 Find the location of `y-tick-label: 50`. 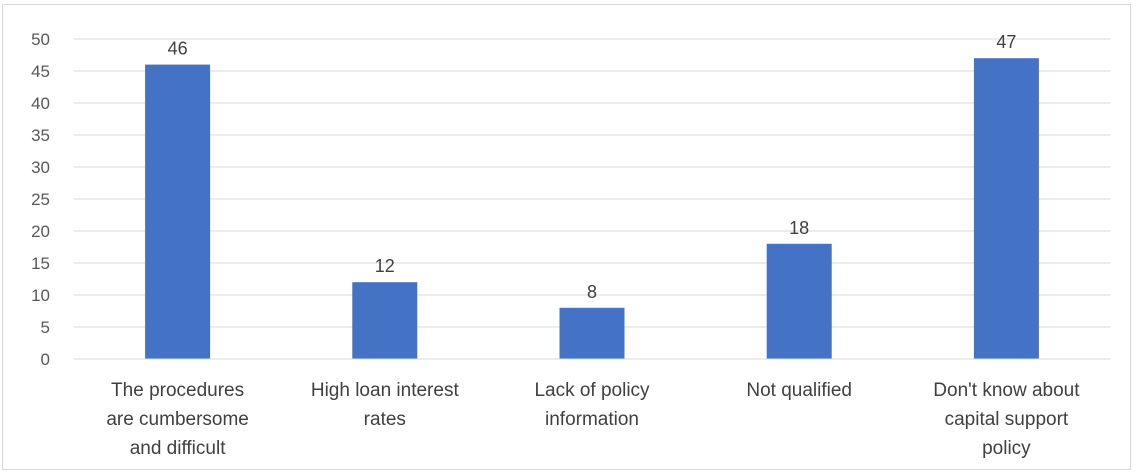

y-tick-label: 50 is located at coordinates (40, 39).